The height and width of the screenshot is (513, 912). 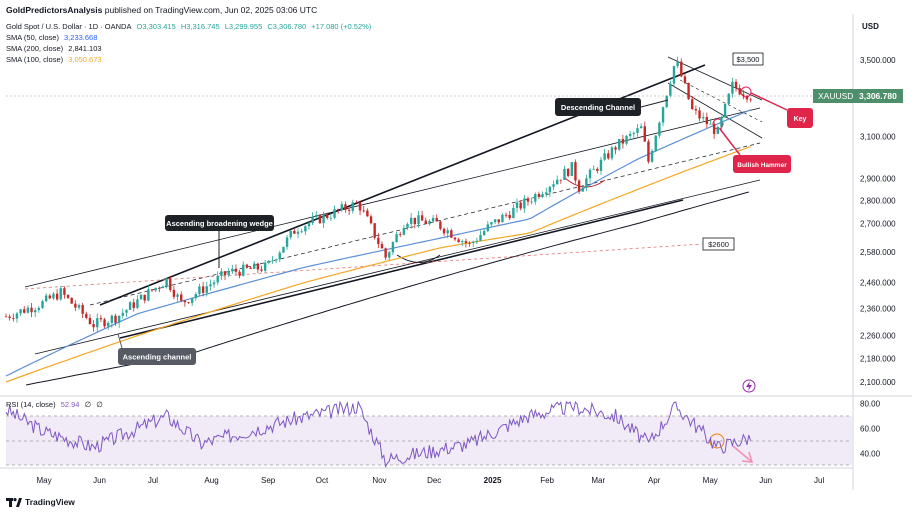 What do you see at coordinates (69, 26) in the screenshot?
I see `instrument-name: Gold Spot / U.S. Dollar · 1D · OANDA` at bounding box center [69, 26].